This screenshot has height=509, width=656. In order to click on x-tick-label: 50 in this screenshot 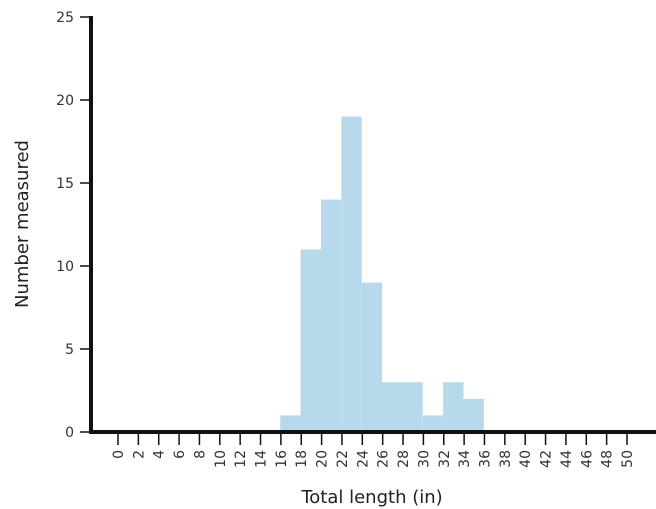, I will do `click(628, 459)`.